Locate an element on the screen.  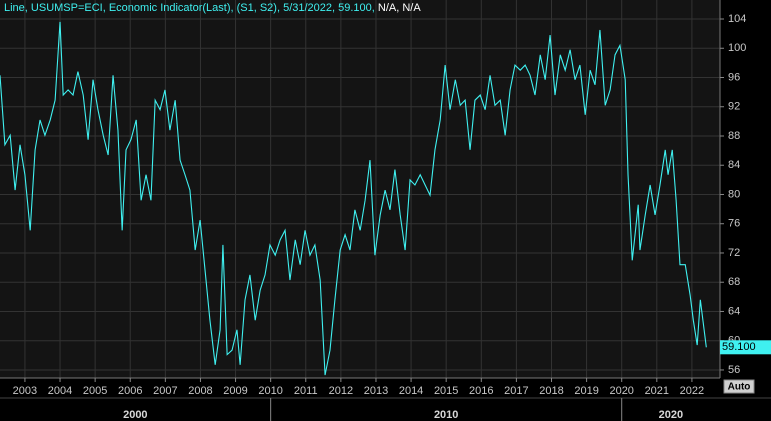
y-tick-label: 56 is located at coordinates (734, 370).